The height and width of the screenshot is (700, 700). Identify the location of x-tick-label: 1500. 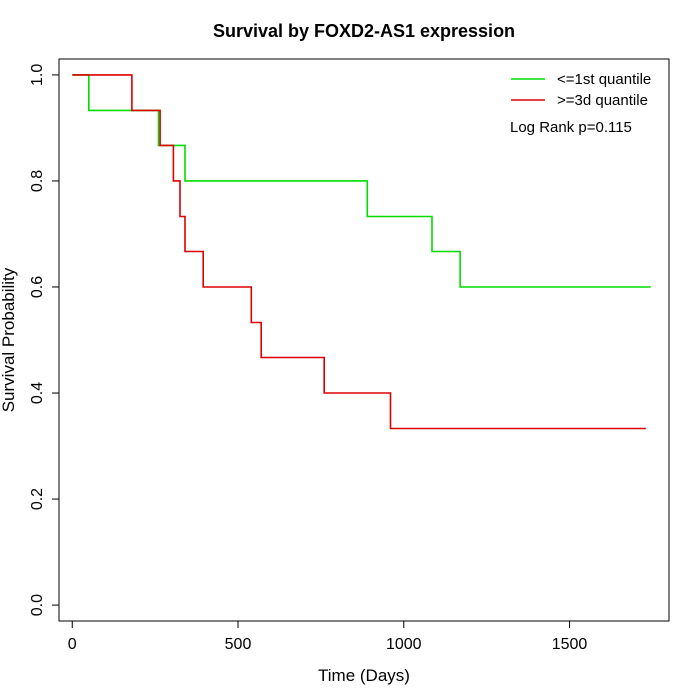
(570, 644).